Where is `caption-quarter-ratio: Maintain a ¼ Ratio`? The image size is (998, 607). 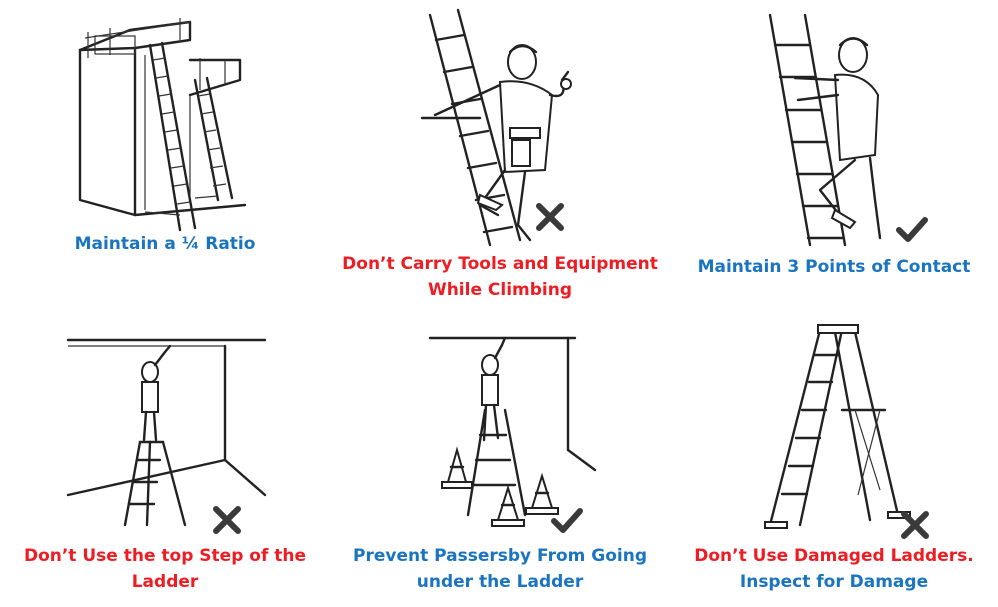 caption-quarter-ratio: Maintain a ¼ Ratio is located at coordinates (165, 244).